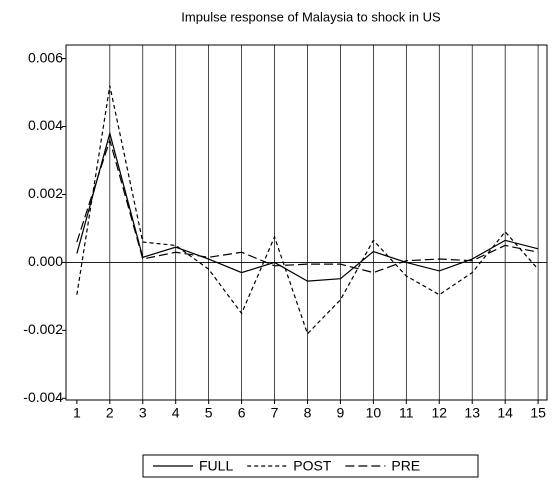 This screenshot has height=483, width=555. Describe the element at coordinates (406, 413) in the screenshot. I see `x-tick-label: 11` at that location.